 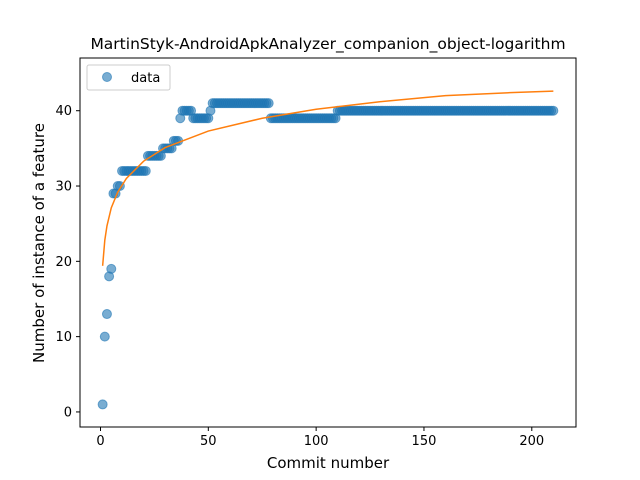 What do you see at coordinates (63, 187) in the screenshot?
I see `y-tick-label: 30` at bounding box center [63, 187].